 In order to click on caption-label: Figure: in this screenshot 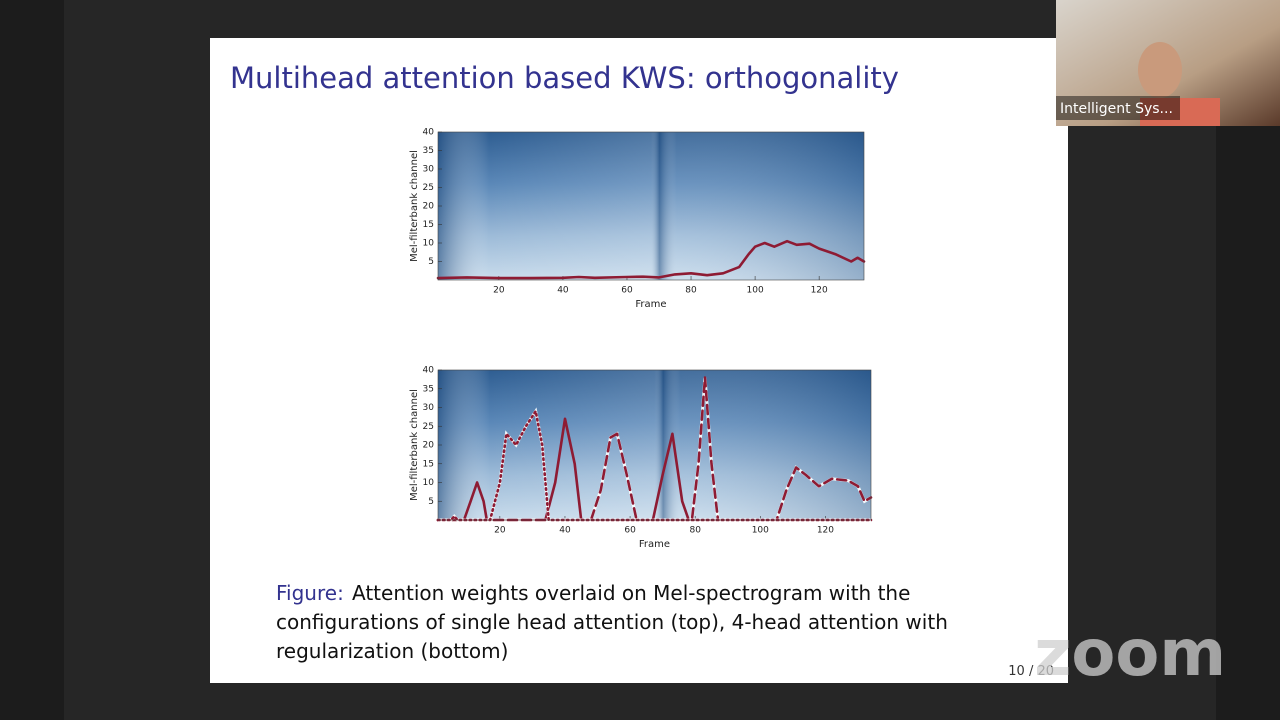, I will do `click(310, 593)`.